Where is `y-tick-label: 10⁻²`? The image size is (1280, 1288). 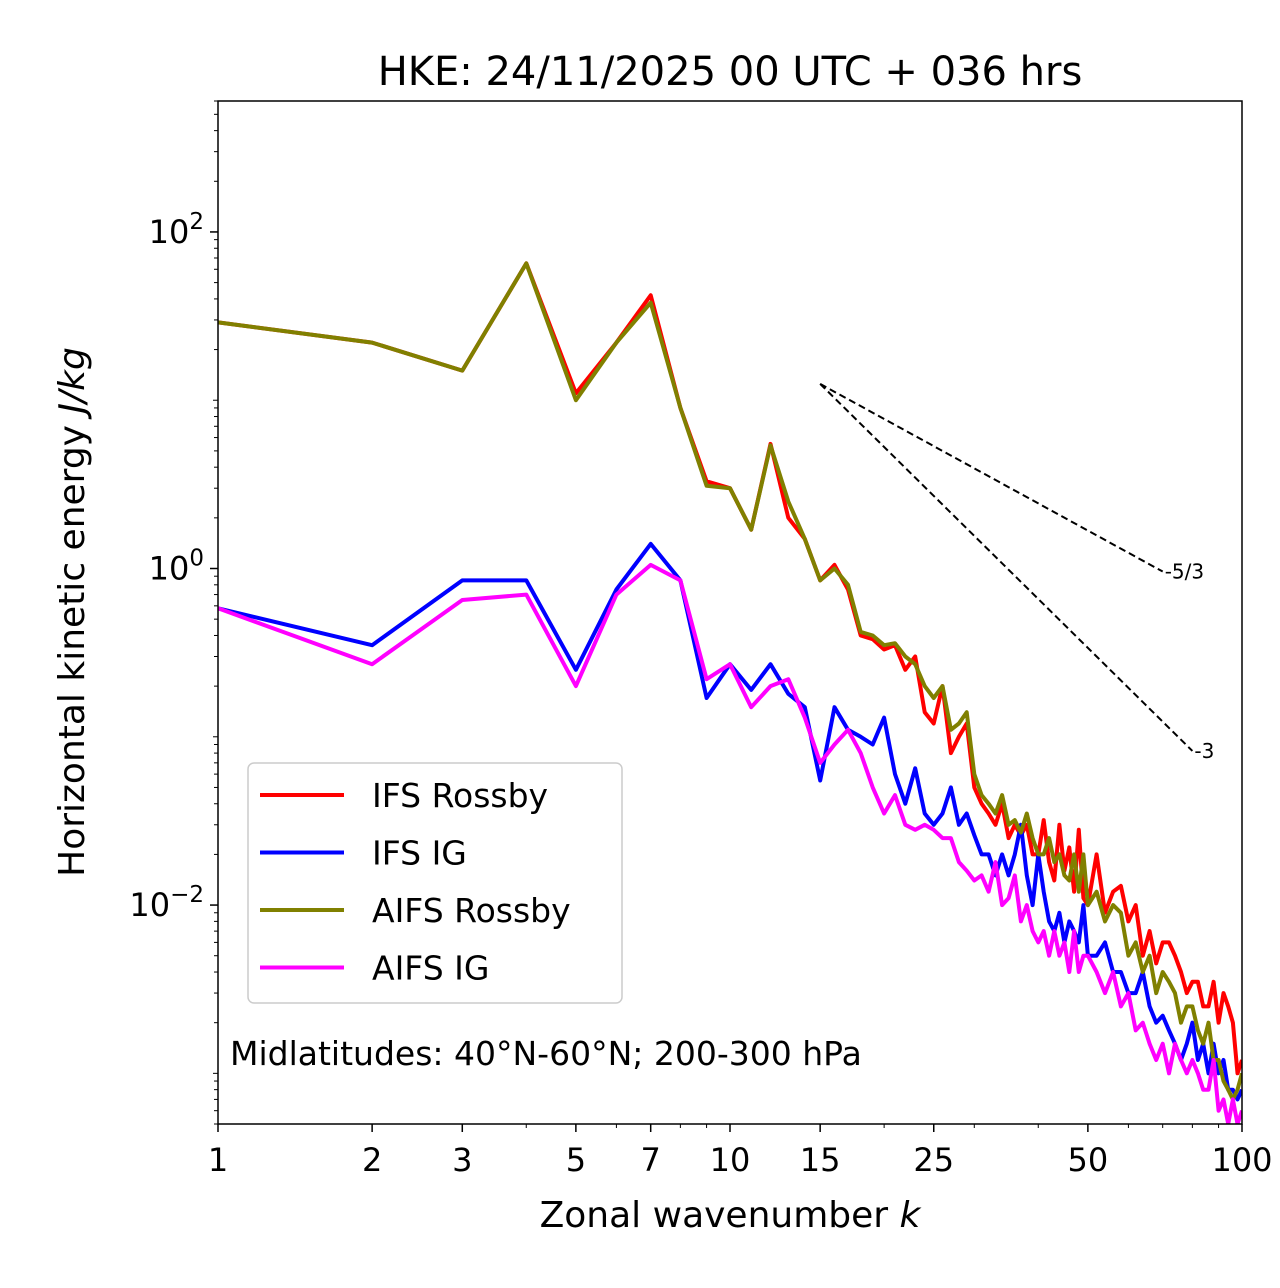
y-tick-label: 10⁻² is located at coordinates (166, 903).